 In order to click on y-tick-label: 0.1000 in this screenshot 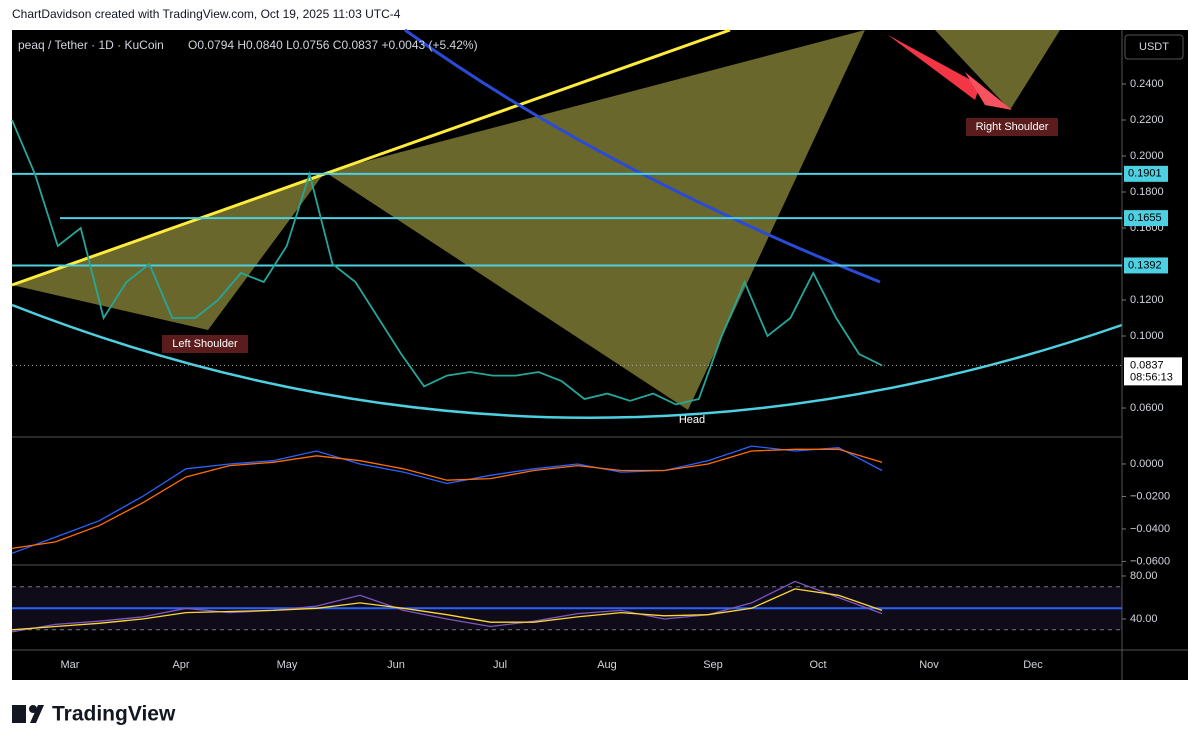, I will do `click(1147, 336)`.